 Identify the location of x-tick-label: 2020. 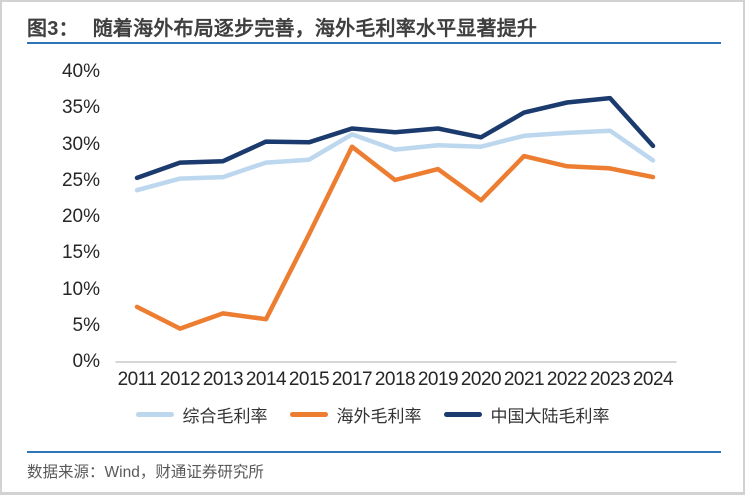
(481, 379).